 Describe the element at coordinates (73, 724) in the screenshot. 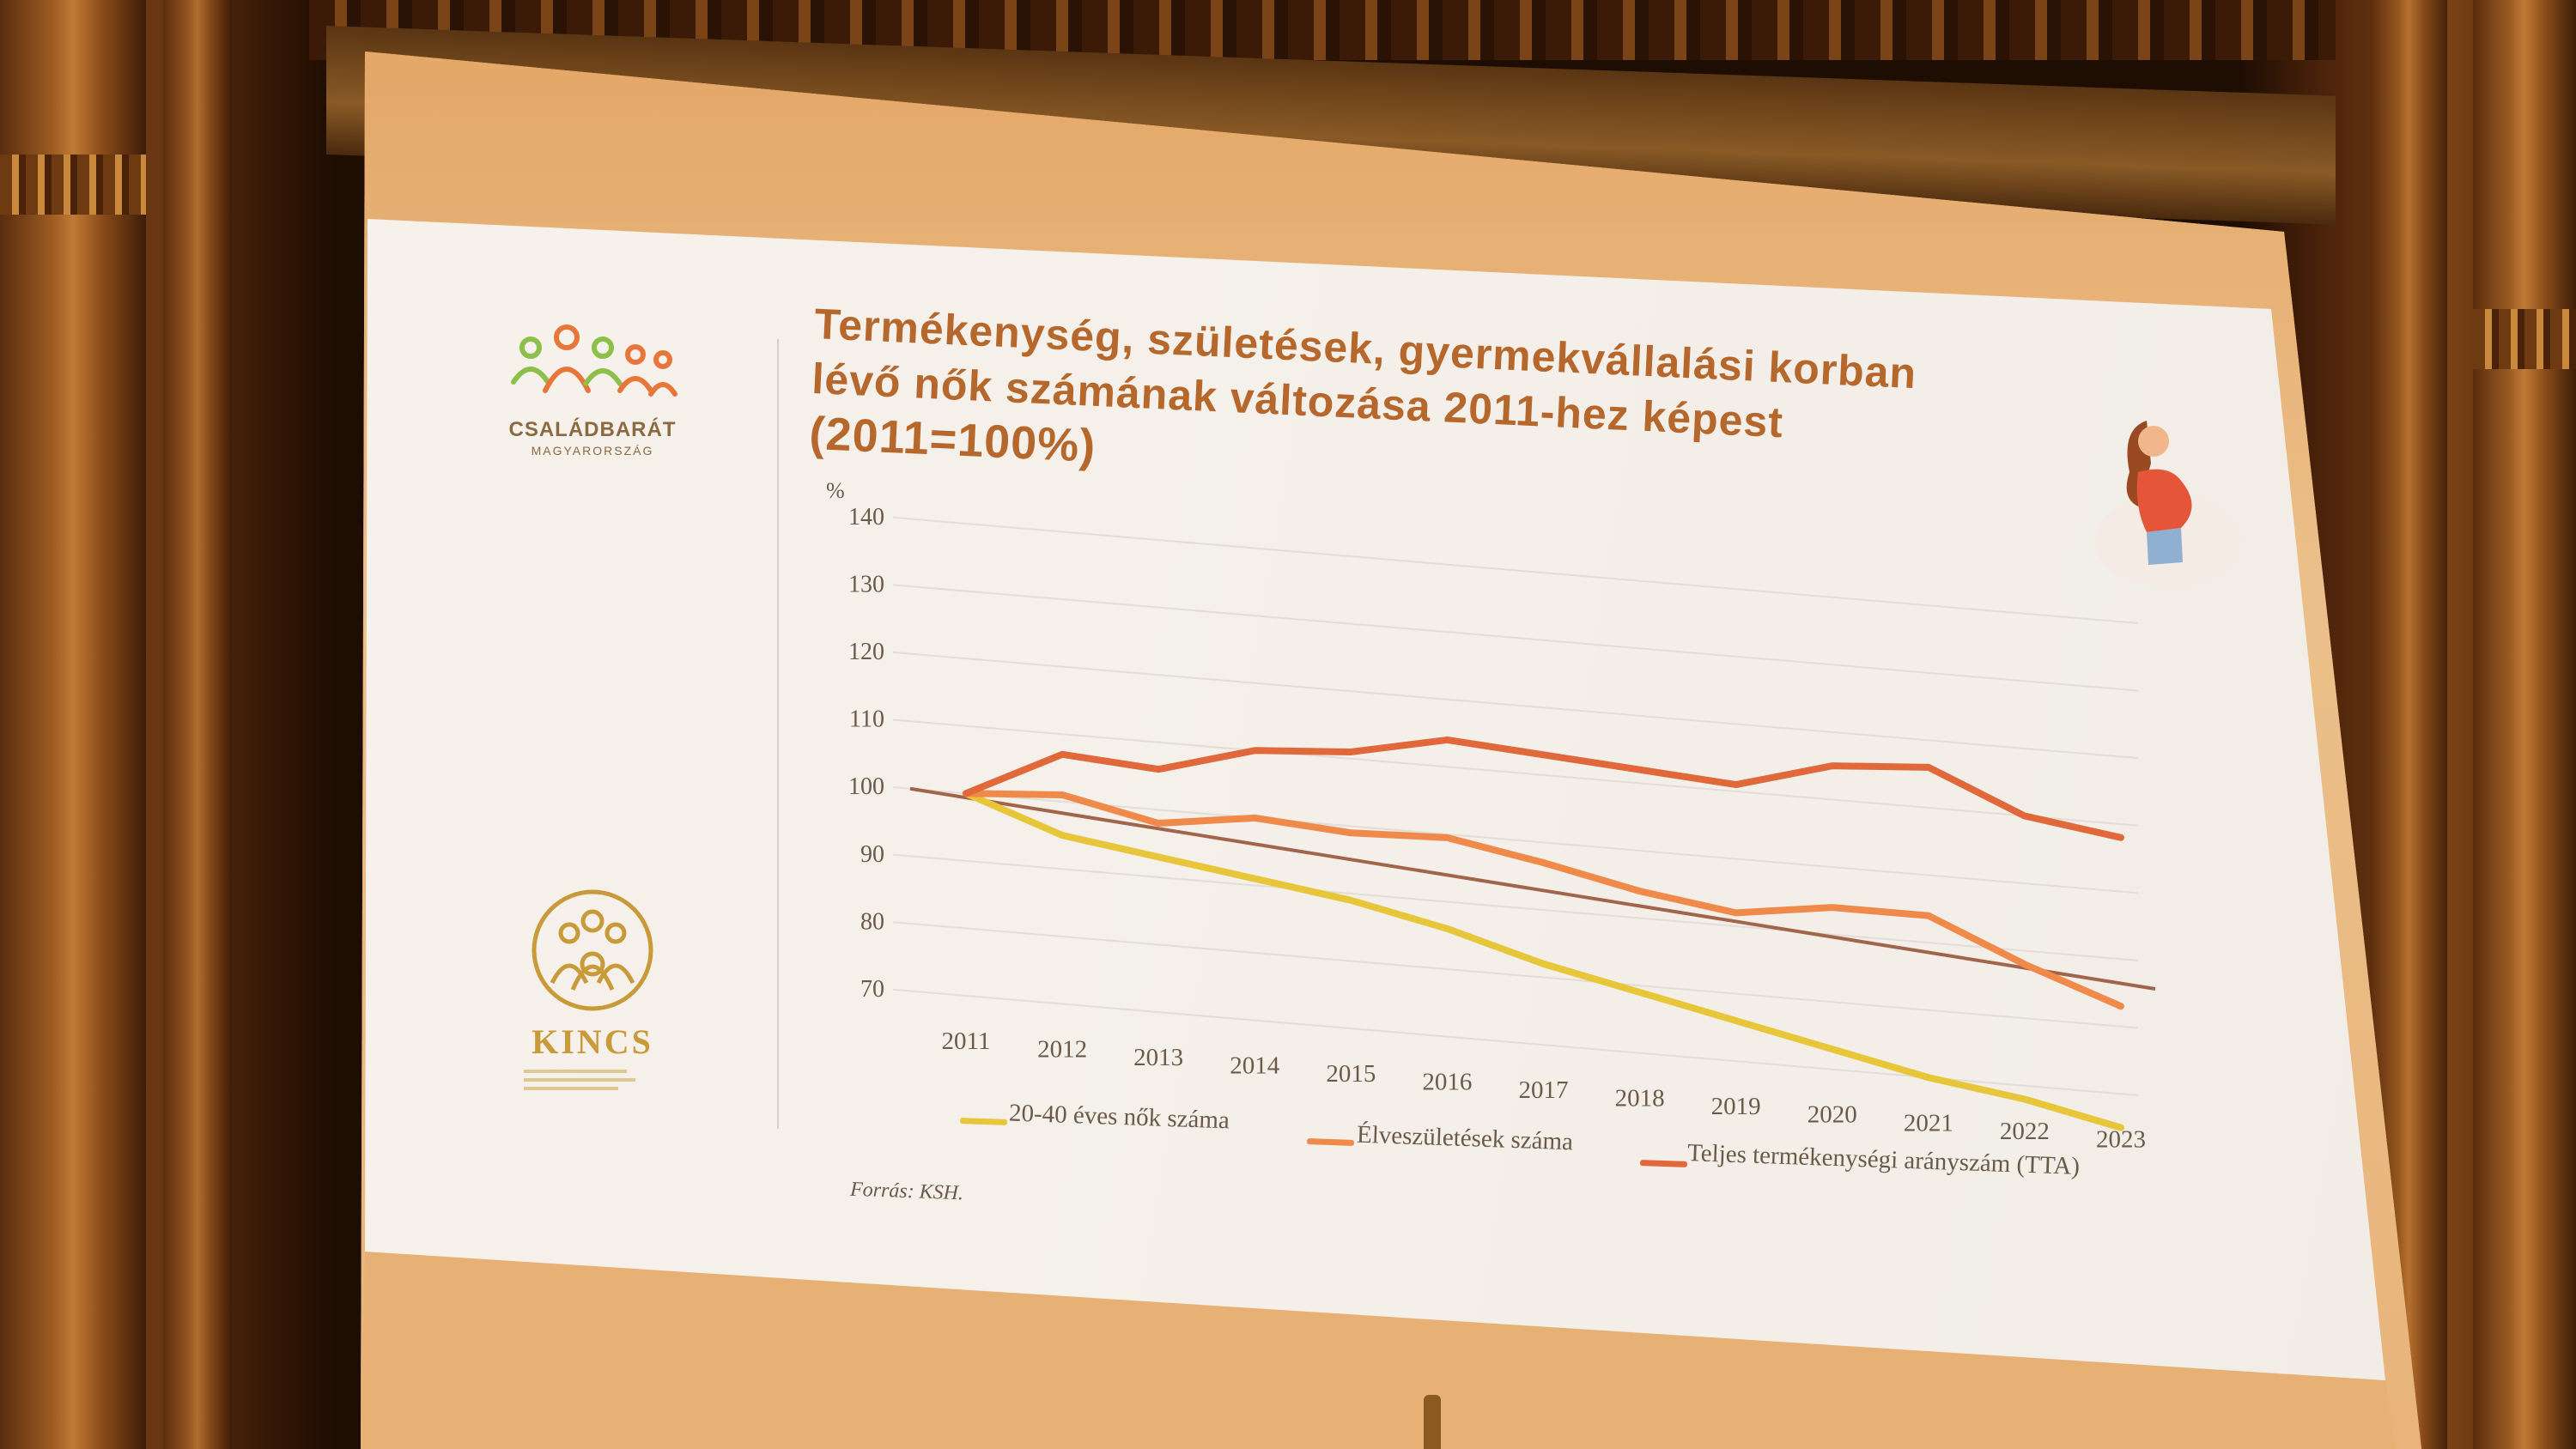

I see `left-column` at that location.